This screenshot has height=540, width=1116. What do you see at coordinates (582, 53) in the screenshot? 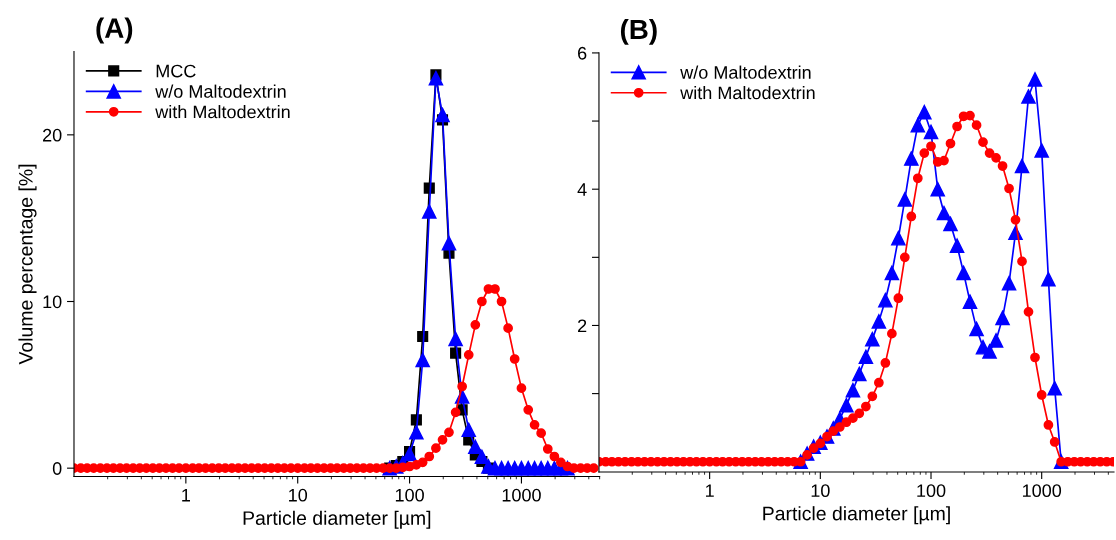
I see `y-tick-label: 6` at bounding box center [582, 53].